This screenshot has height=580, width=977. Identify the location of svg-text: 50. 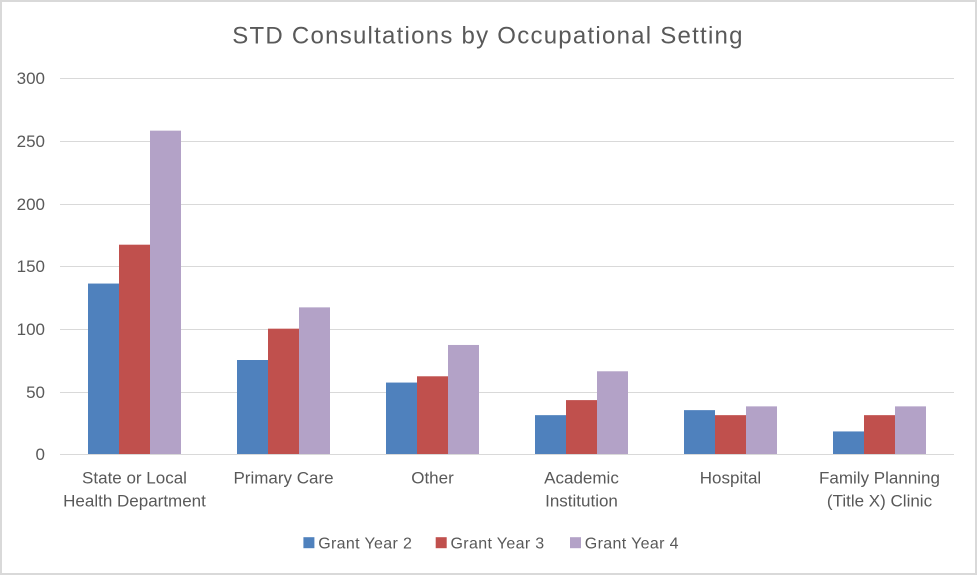
(35, 392).